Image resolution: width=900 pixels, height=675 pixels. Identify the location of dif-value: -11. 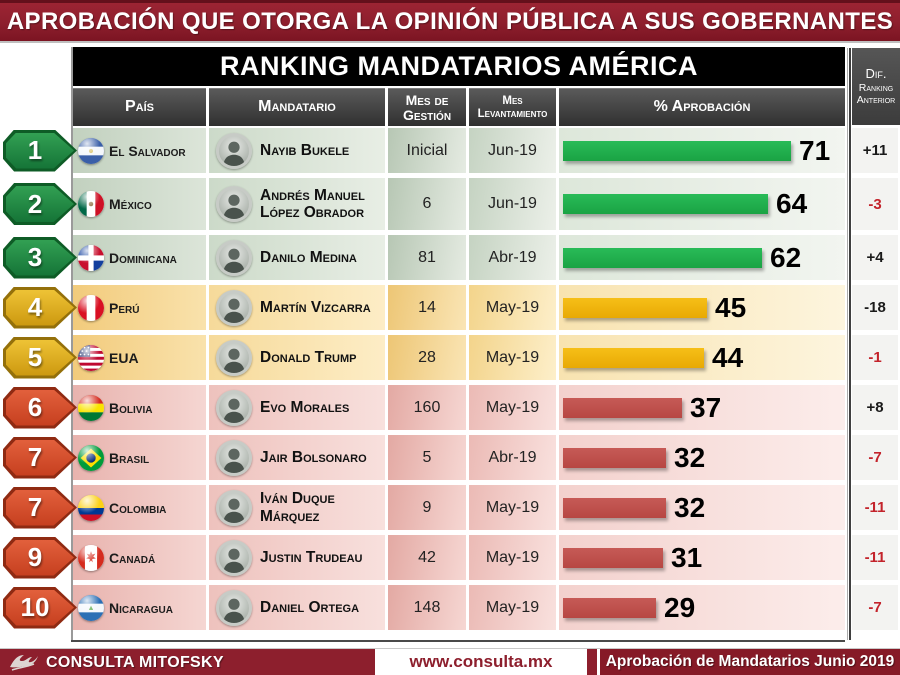
(875, 557).